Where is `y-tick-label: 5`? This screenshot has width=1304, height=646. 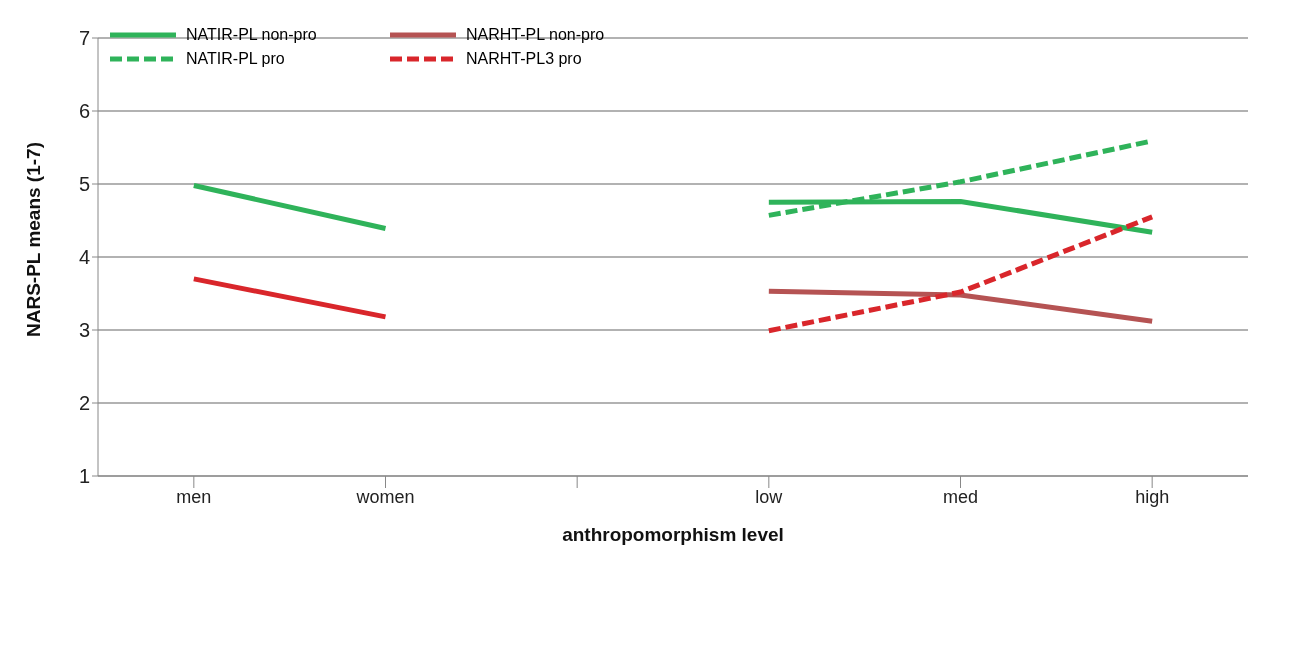
y-tick-label: 5 is located at coordinates (84, 184).